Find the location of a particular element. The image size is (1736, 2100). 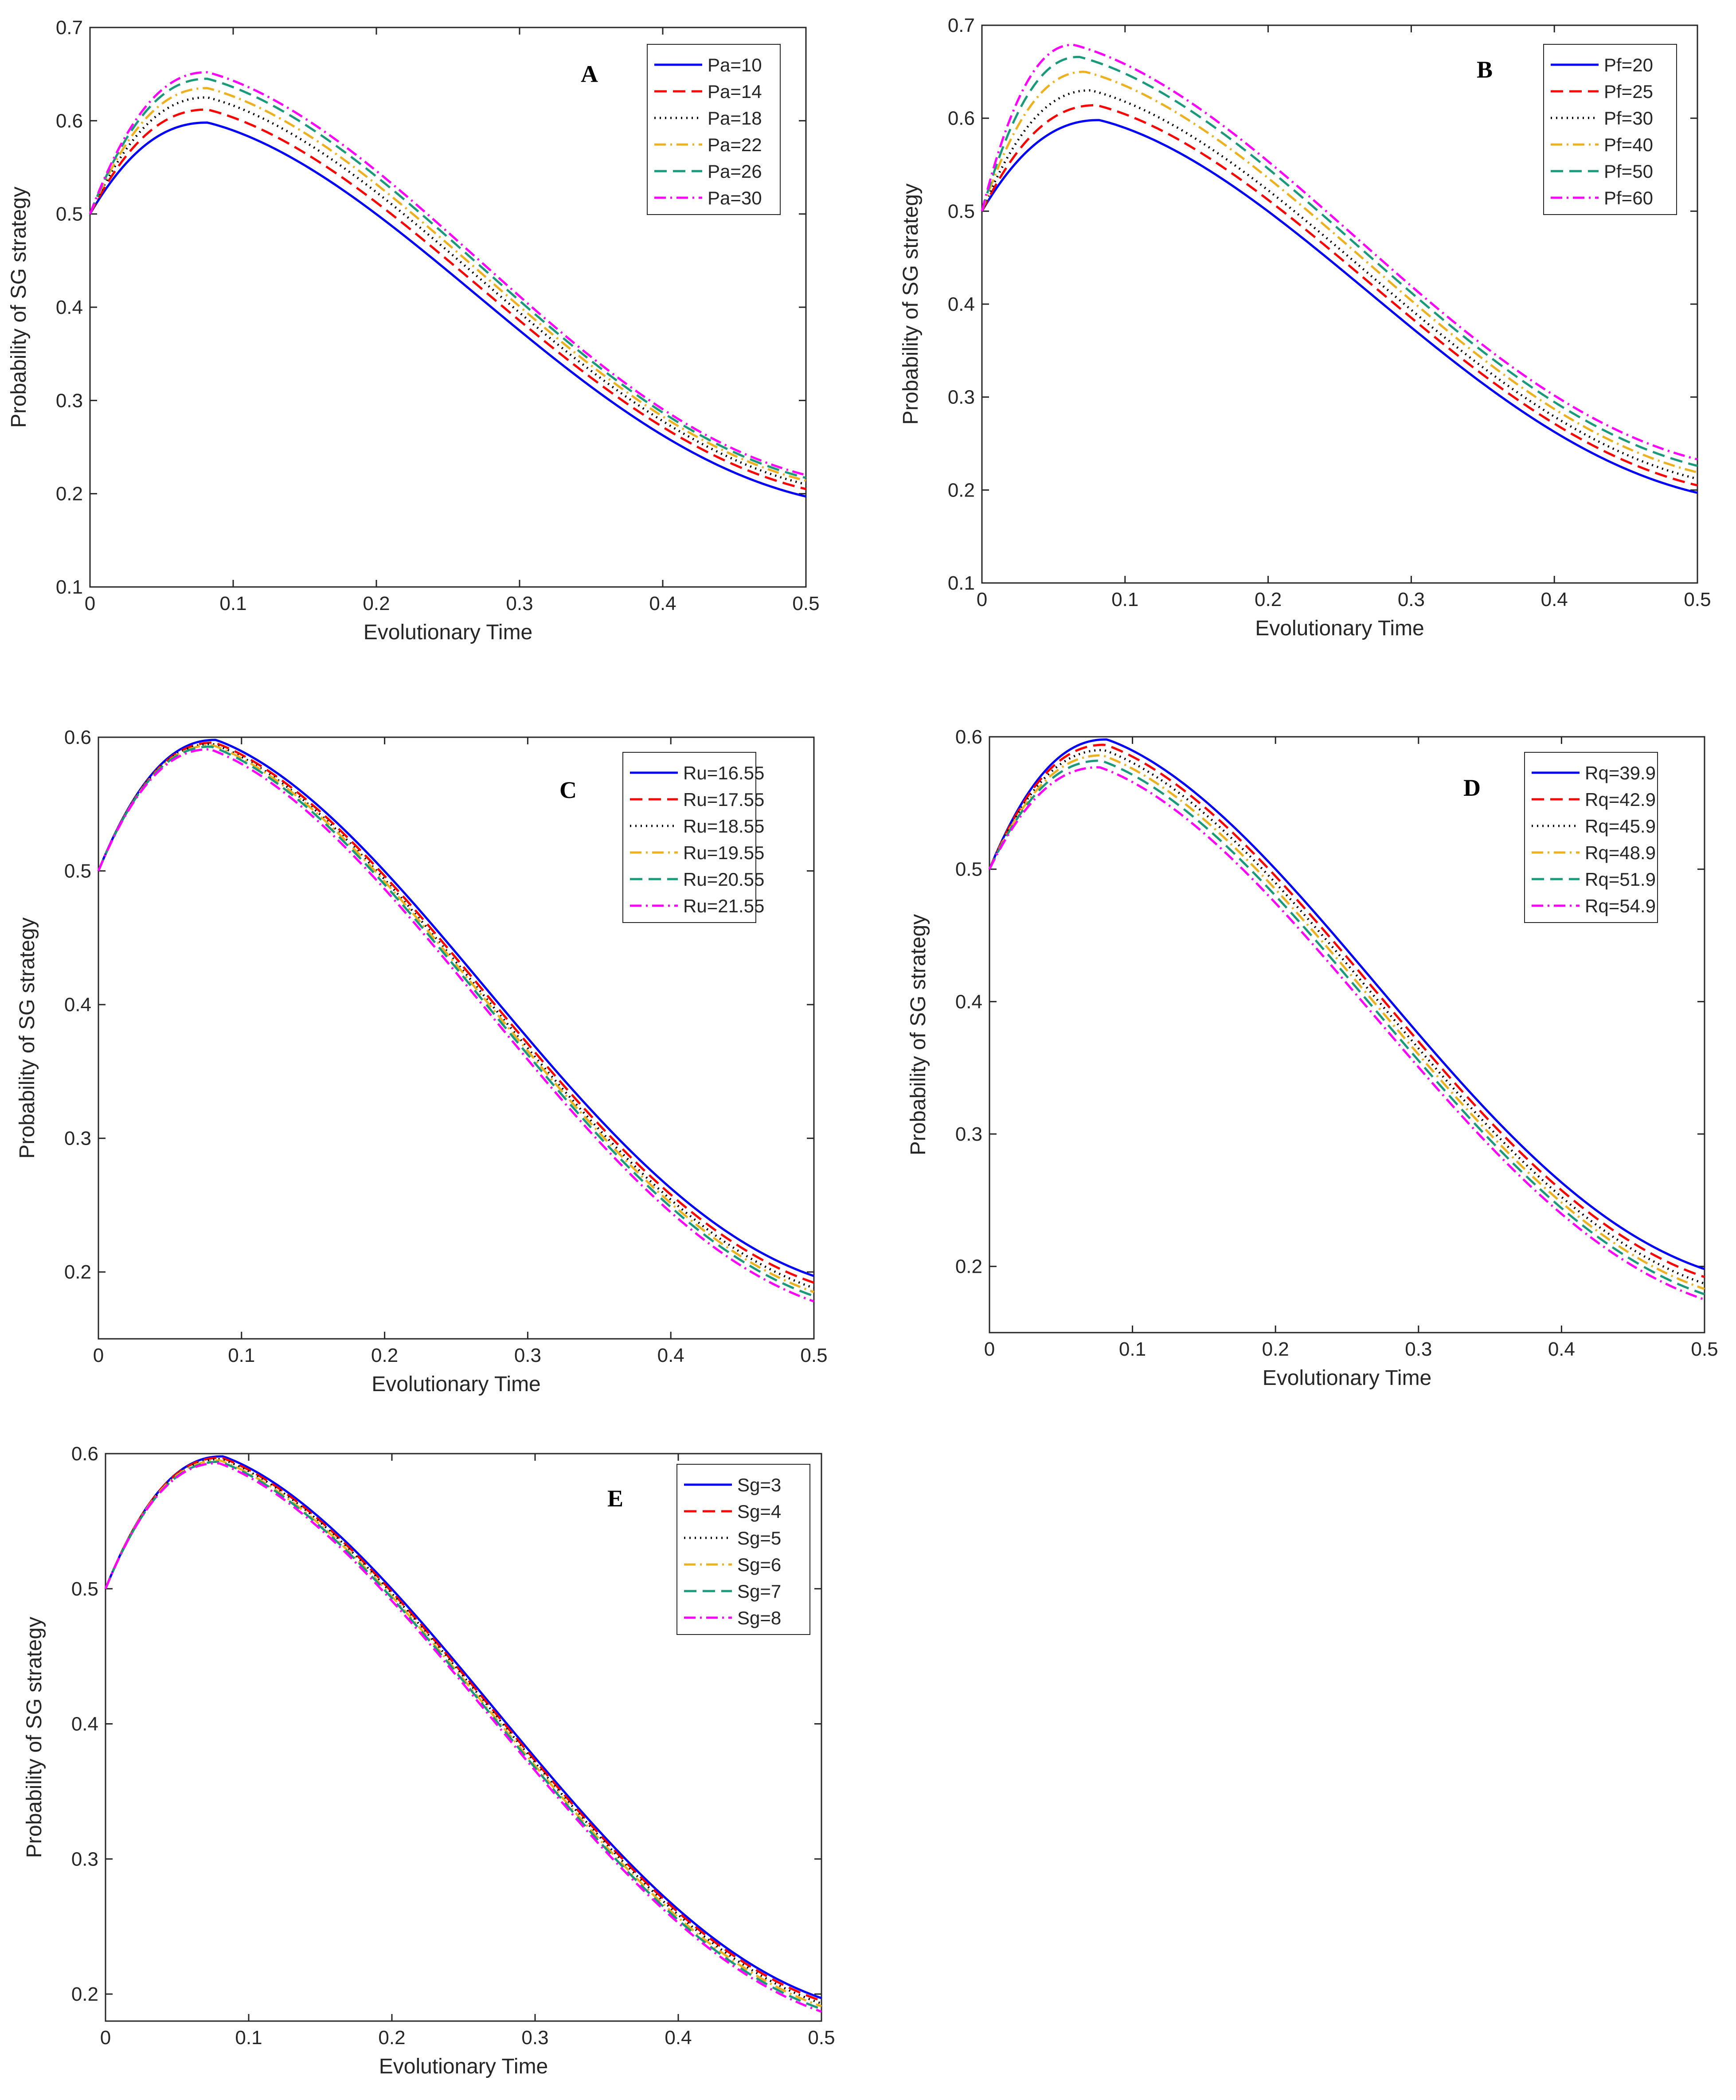

legend-entry: Pa=18 is located at coordinates (735, 119).